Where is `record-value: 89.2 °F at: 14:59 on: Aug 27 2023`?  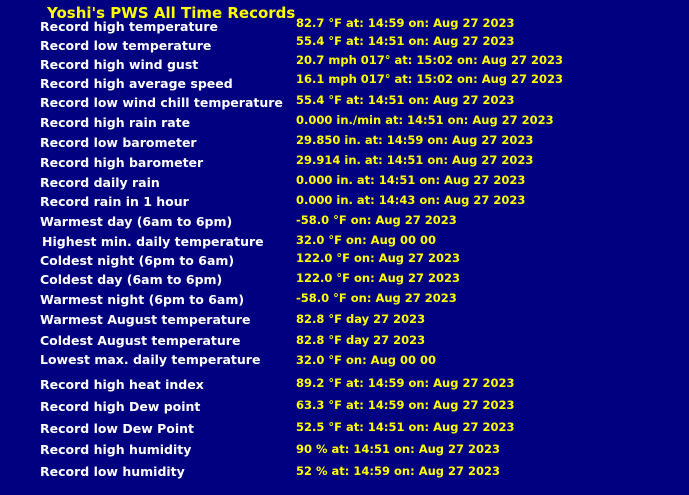
record-value: 89.2 °F at: 14:59 on: Aug 27 2023 is located at coordinates (405, 383).